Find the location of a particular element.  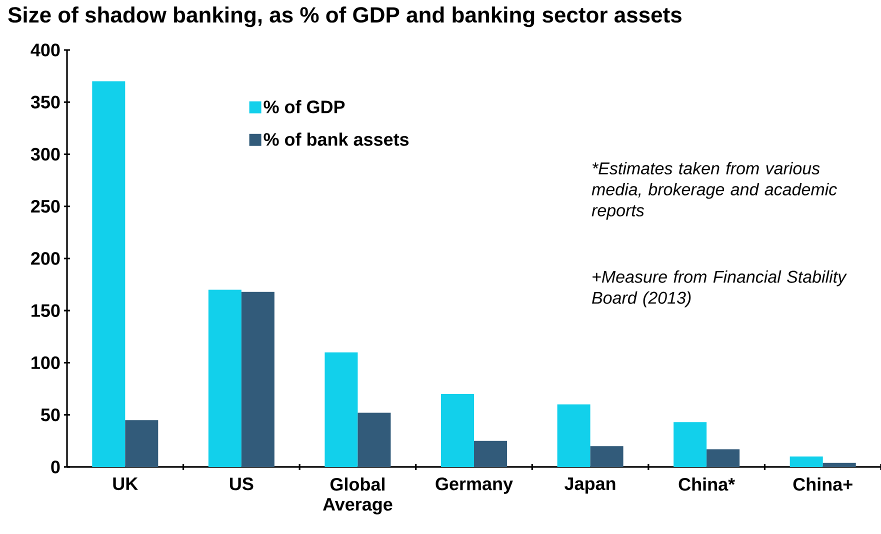

y-tick-label: 0 is located at coordinates (55, 467).